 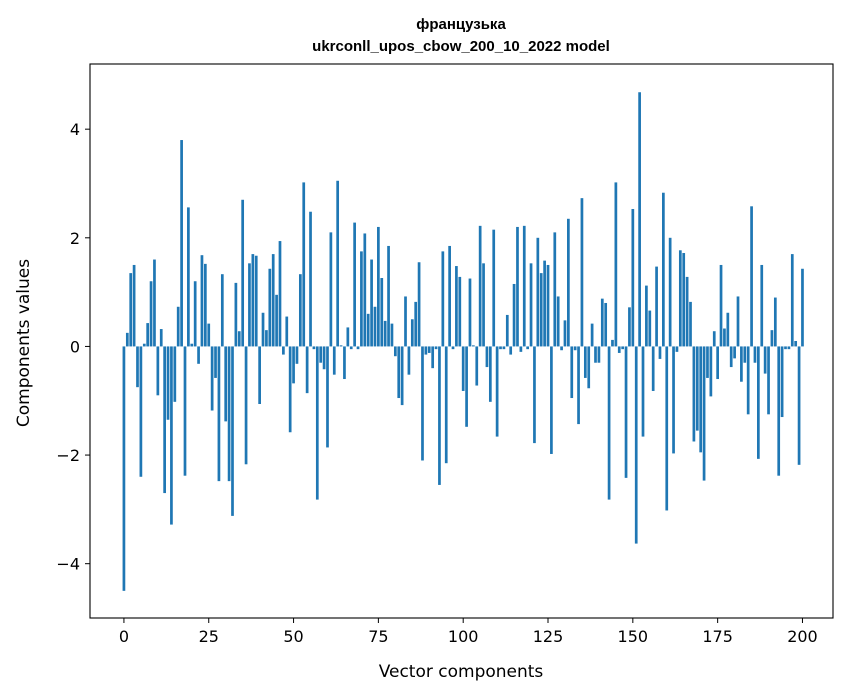 I want to click on y-tick-label: −4, so click(x=68, y=564).